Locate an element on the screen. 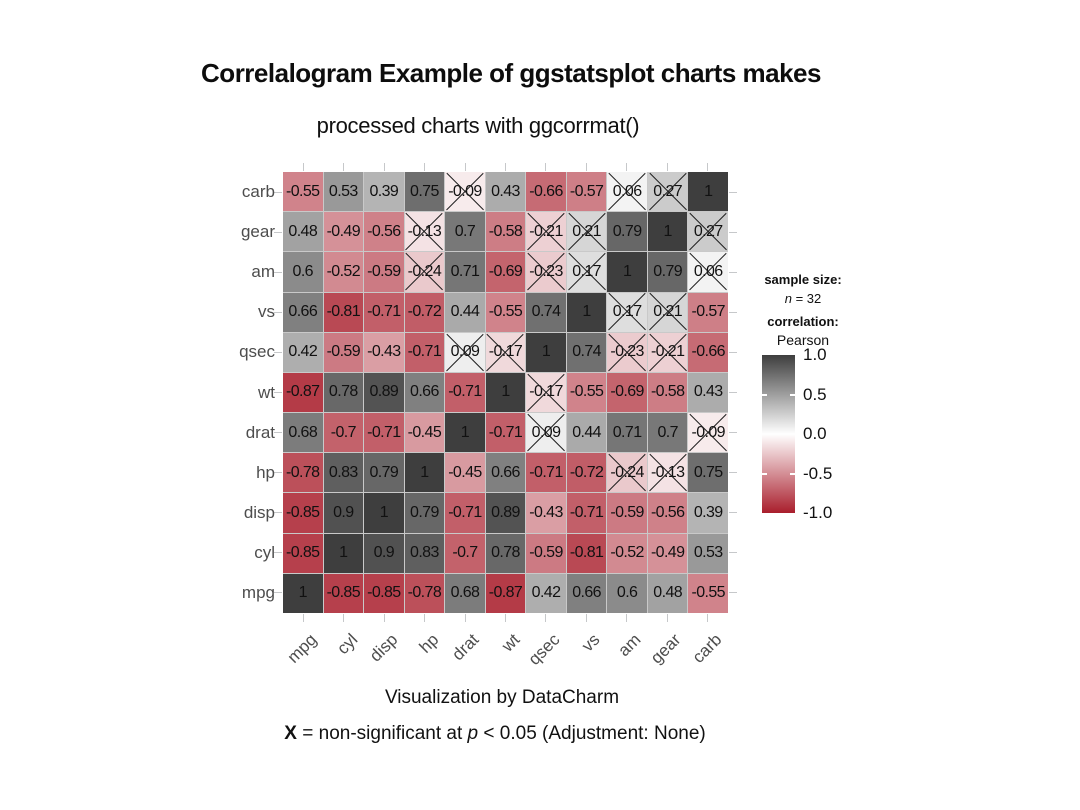 Image resolution: width=1080 pixels, height=810 pixels. corr-value: 0.79 is located at coordinates (384, 472).